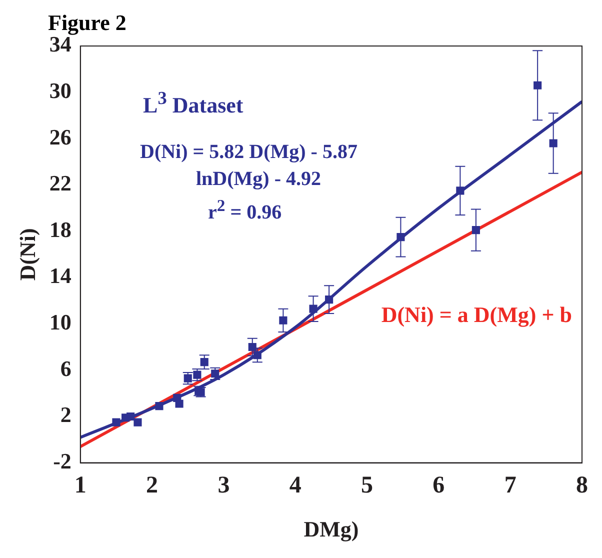  Describe the element at coordinates (476, 315) in the screenshot. I see `series-label: D(Ni) = a D(Mg) + b` at that location.